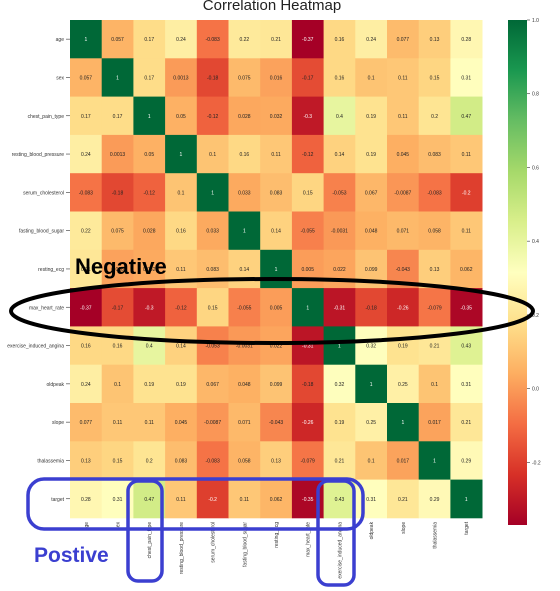 The image size is (560, 591). I want to click on colorbar-tick-label: 0.8, so click(535, 95).